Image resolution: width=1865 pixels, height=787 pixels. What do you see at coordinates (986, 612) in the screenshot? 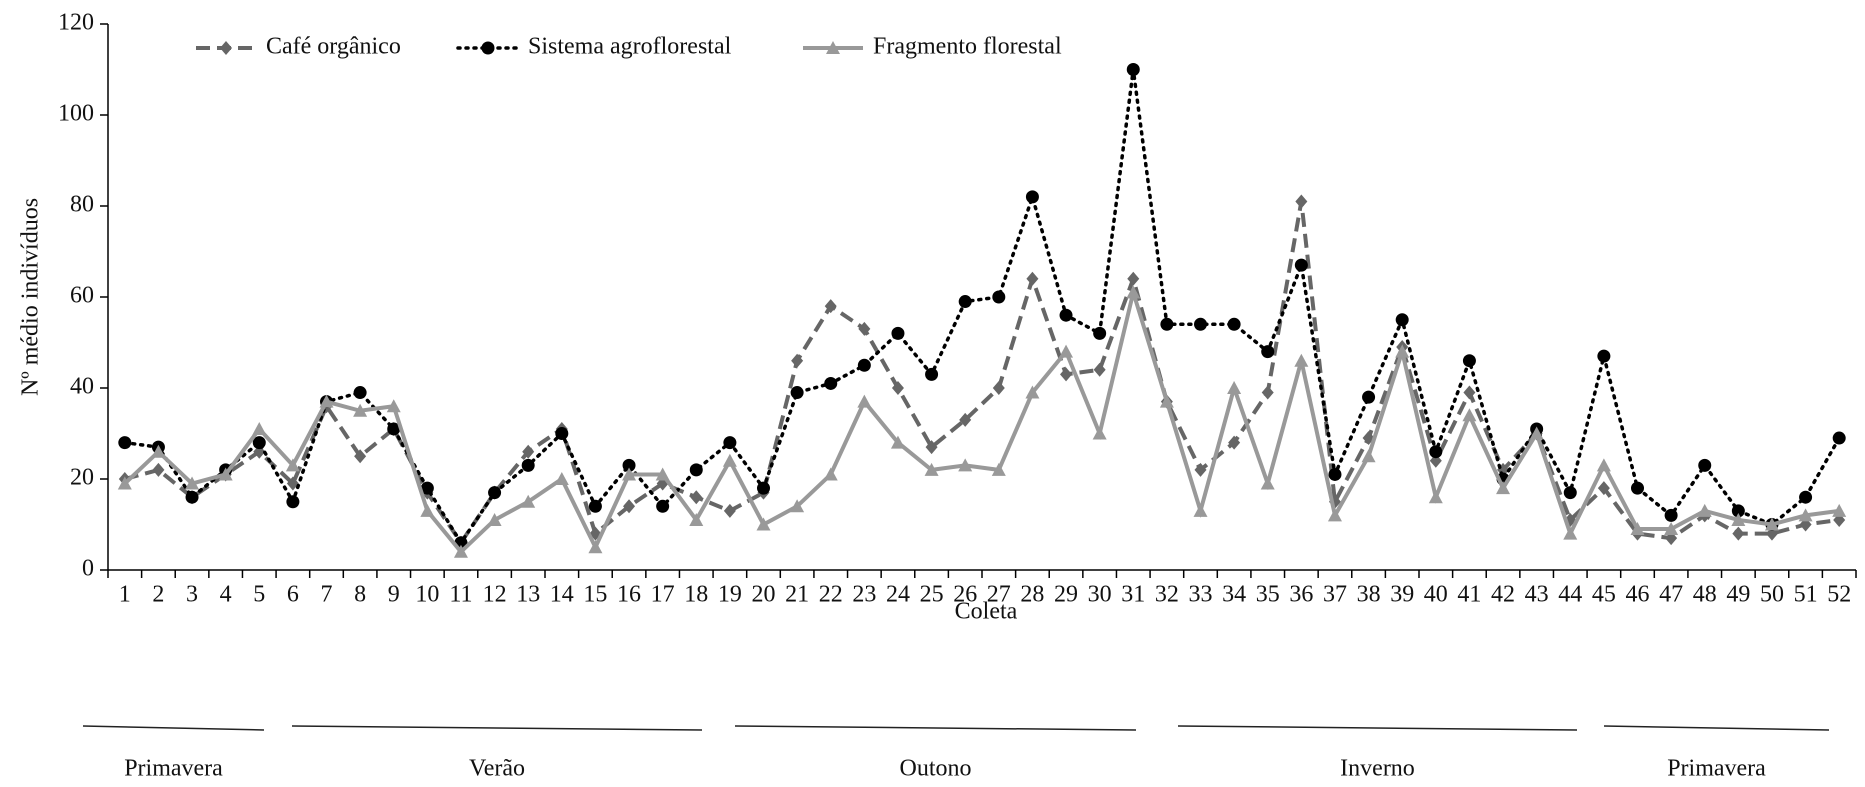
I see `x-axis-label: Coleta` at bounding box center [986, 612].